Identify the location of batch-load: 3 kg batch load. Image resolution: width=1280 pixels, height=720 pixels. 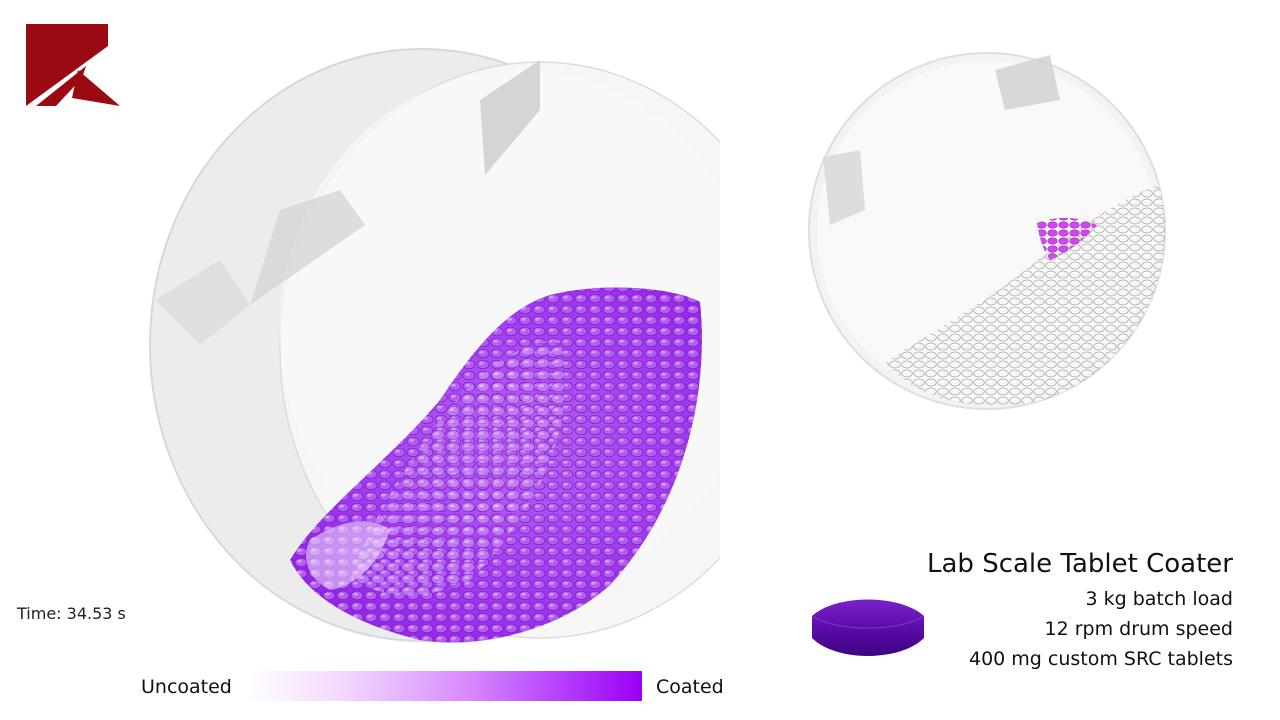
(1159, 599).